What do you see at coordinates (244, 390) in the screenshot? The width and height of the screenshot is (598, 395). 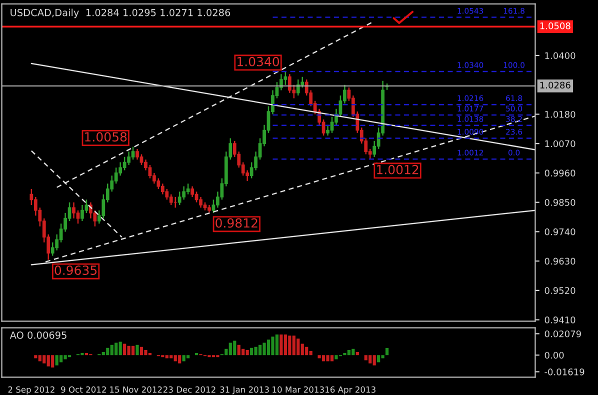 I see `x-tick-label: 31 Jan 2013` at bounding box center [244, 390].